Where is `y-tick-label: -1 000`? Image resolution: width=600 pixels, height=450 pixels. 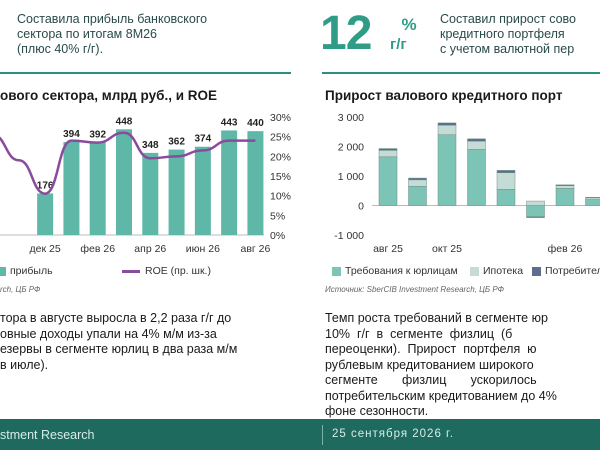 y-tick-label: -1 000 is located at coordinates (349, 236).